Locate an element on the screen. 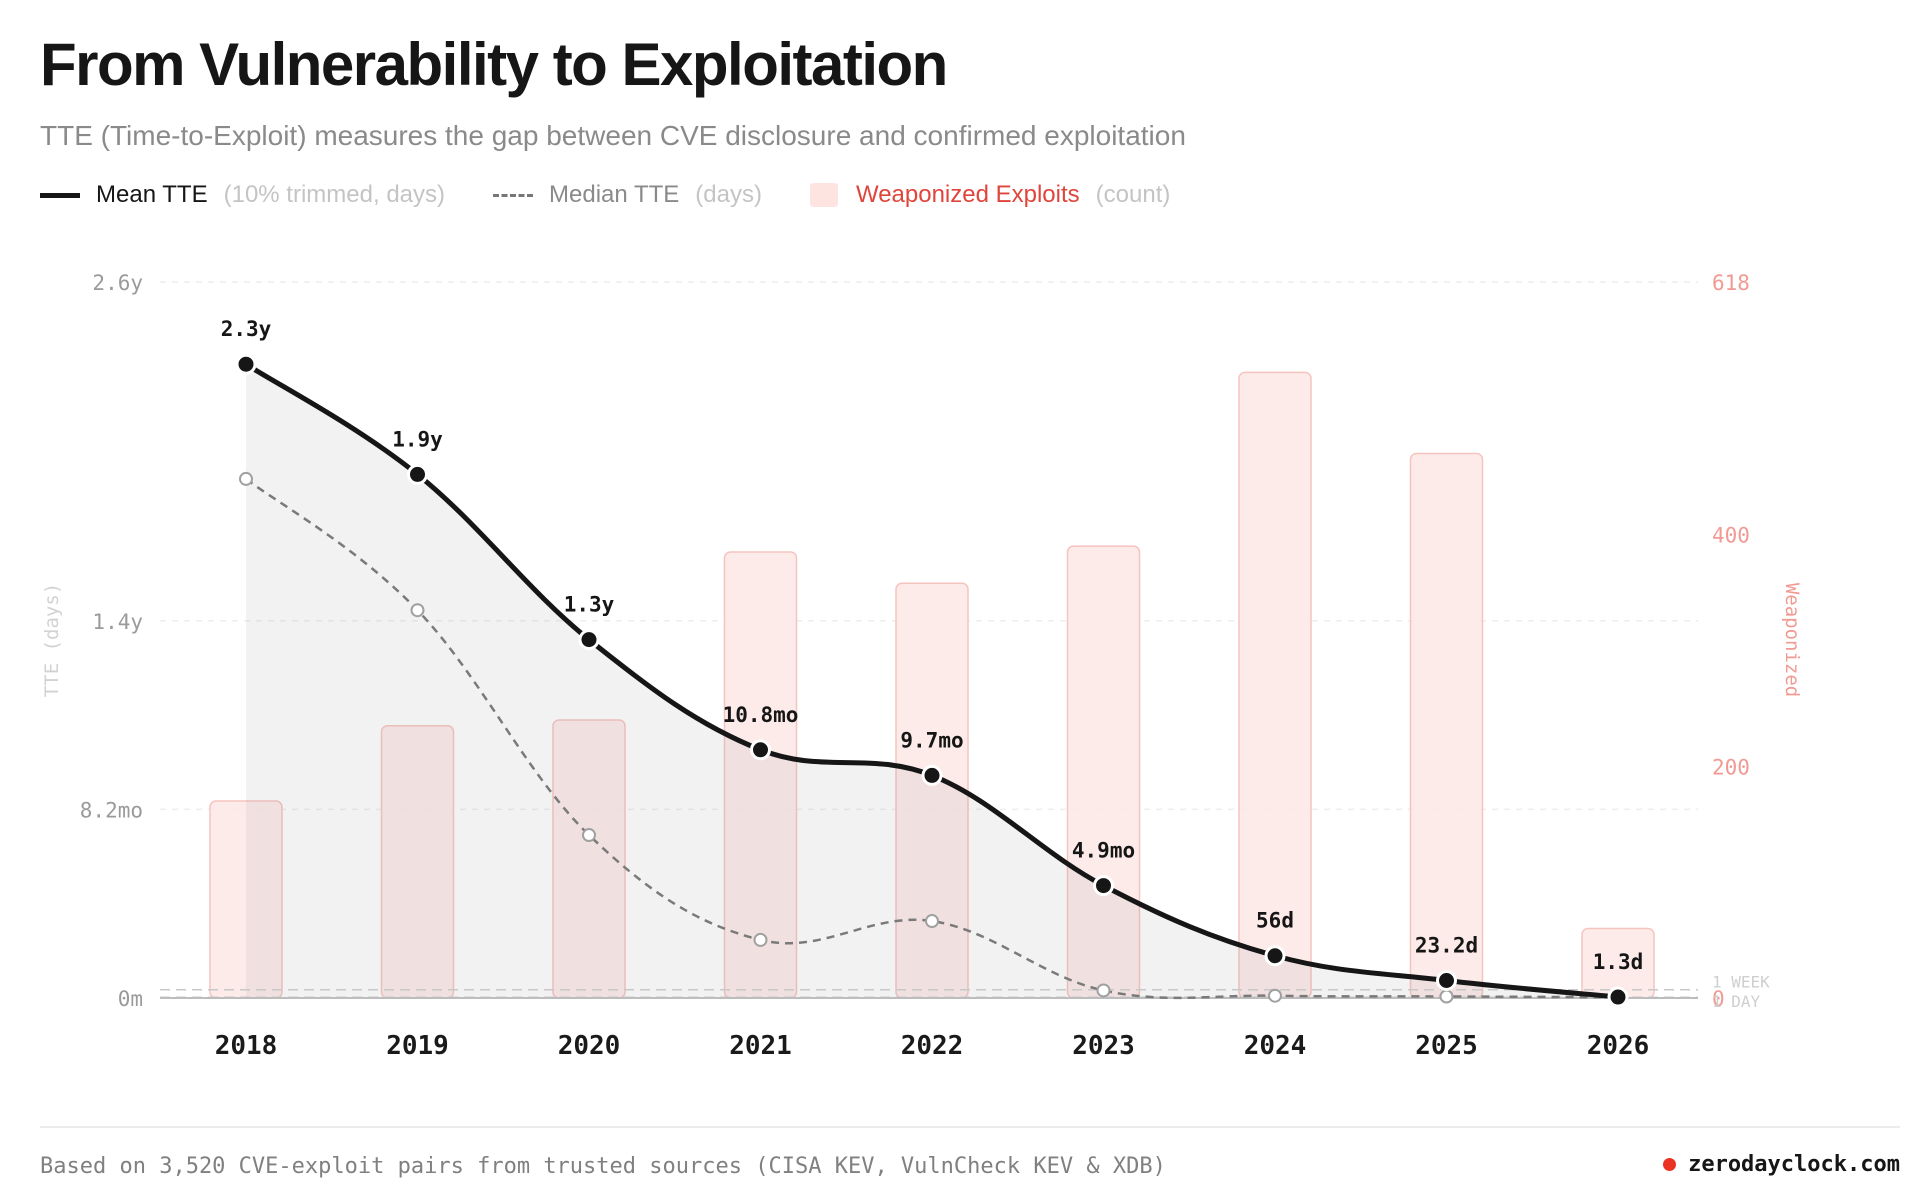  mean-data-label-2024: 56d is located at coordinates (1275, 921).